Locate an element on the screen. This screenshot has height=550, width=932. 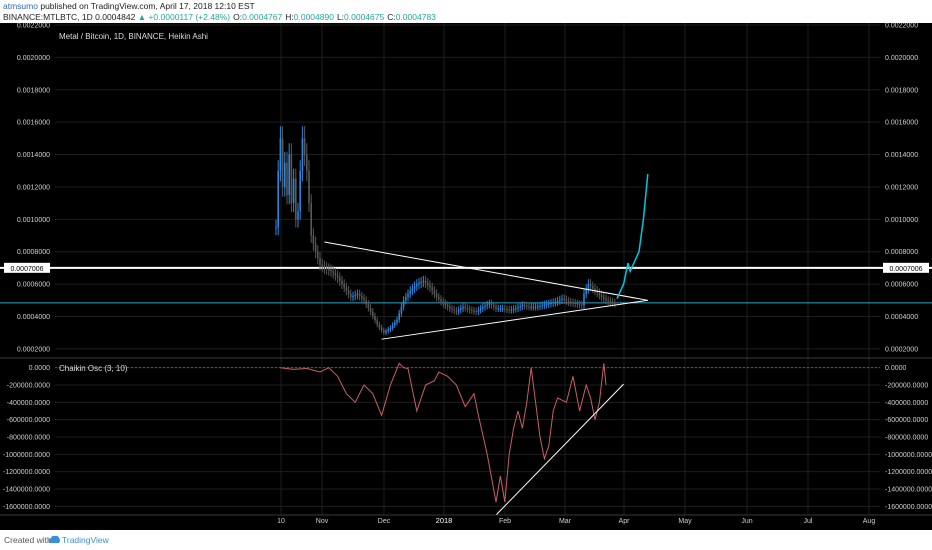
price-axis-right-label: 0.0020000 is located at coordinates (901, 58).